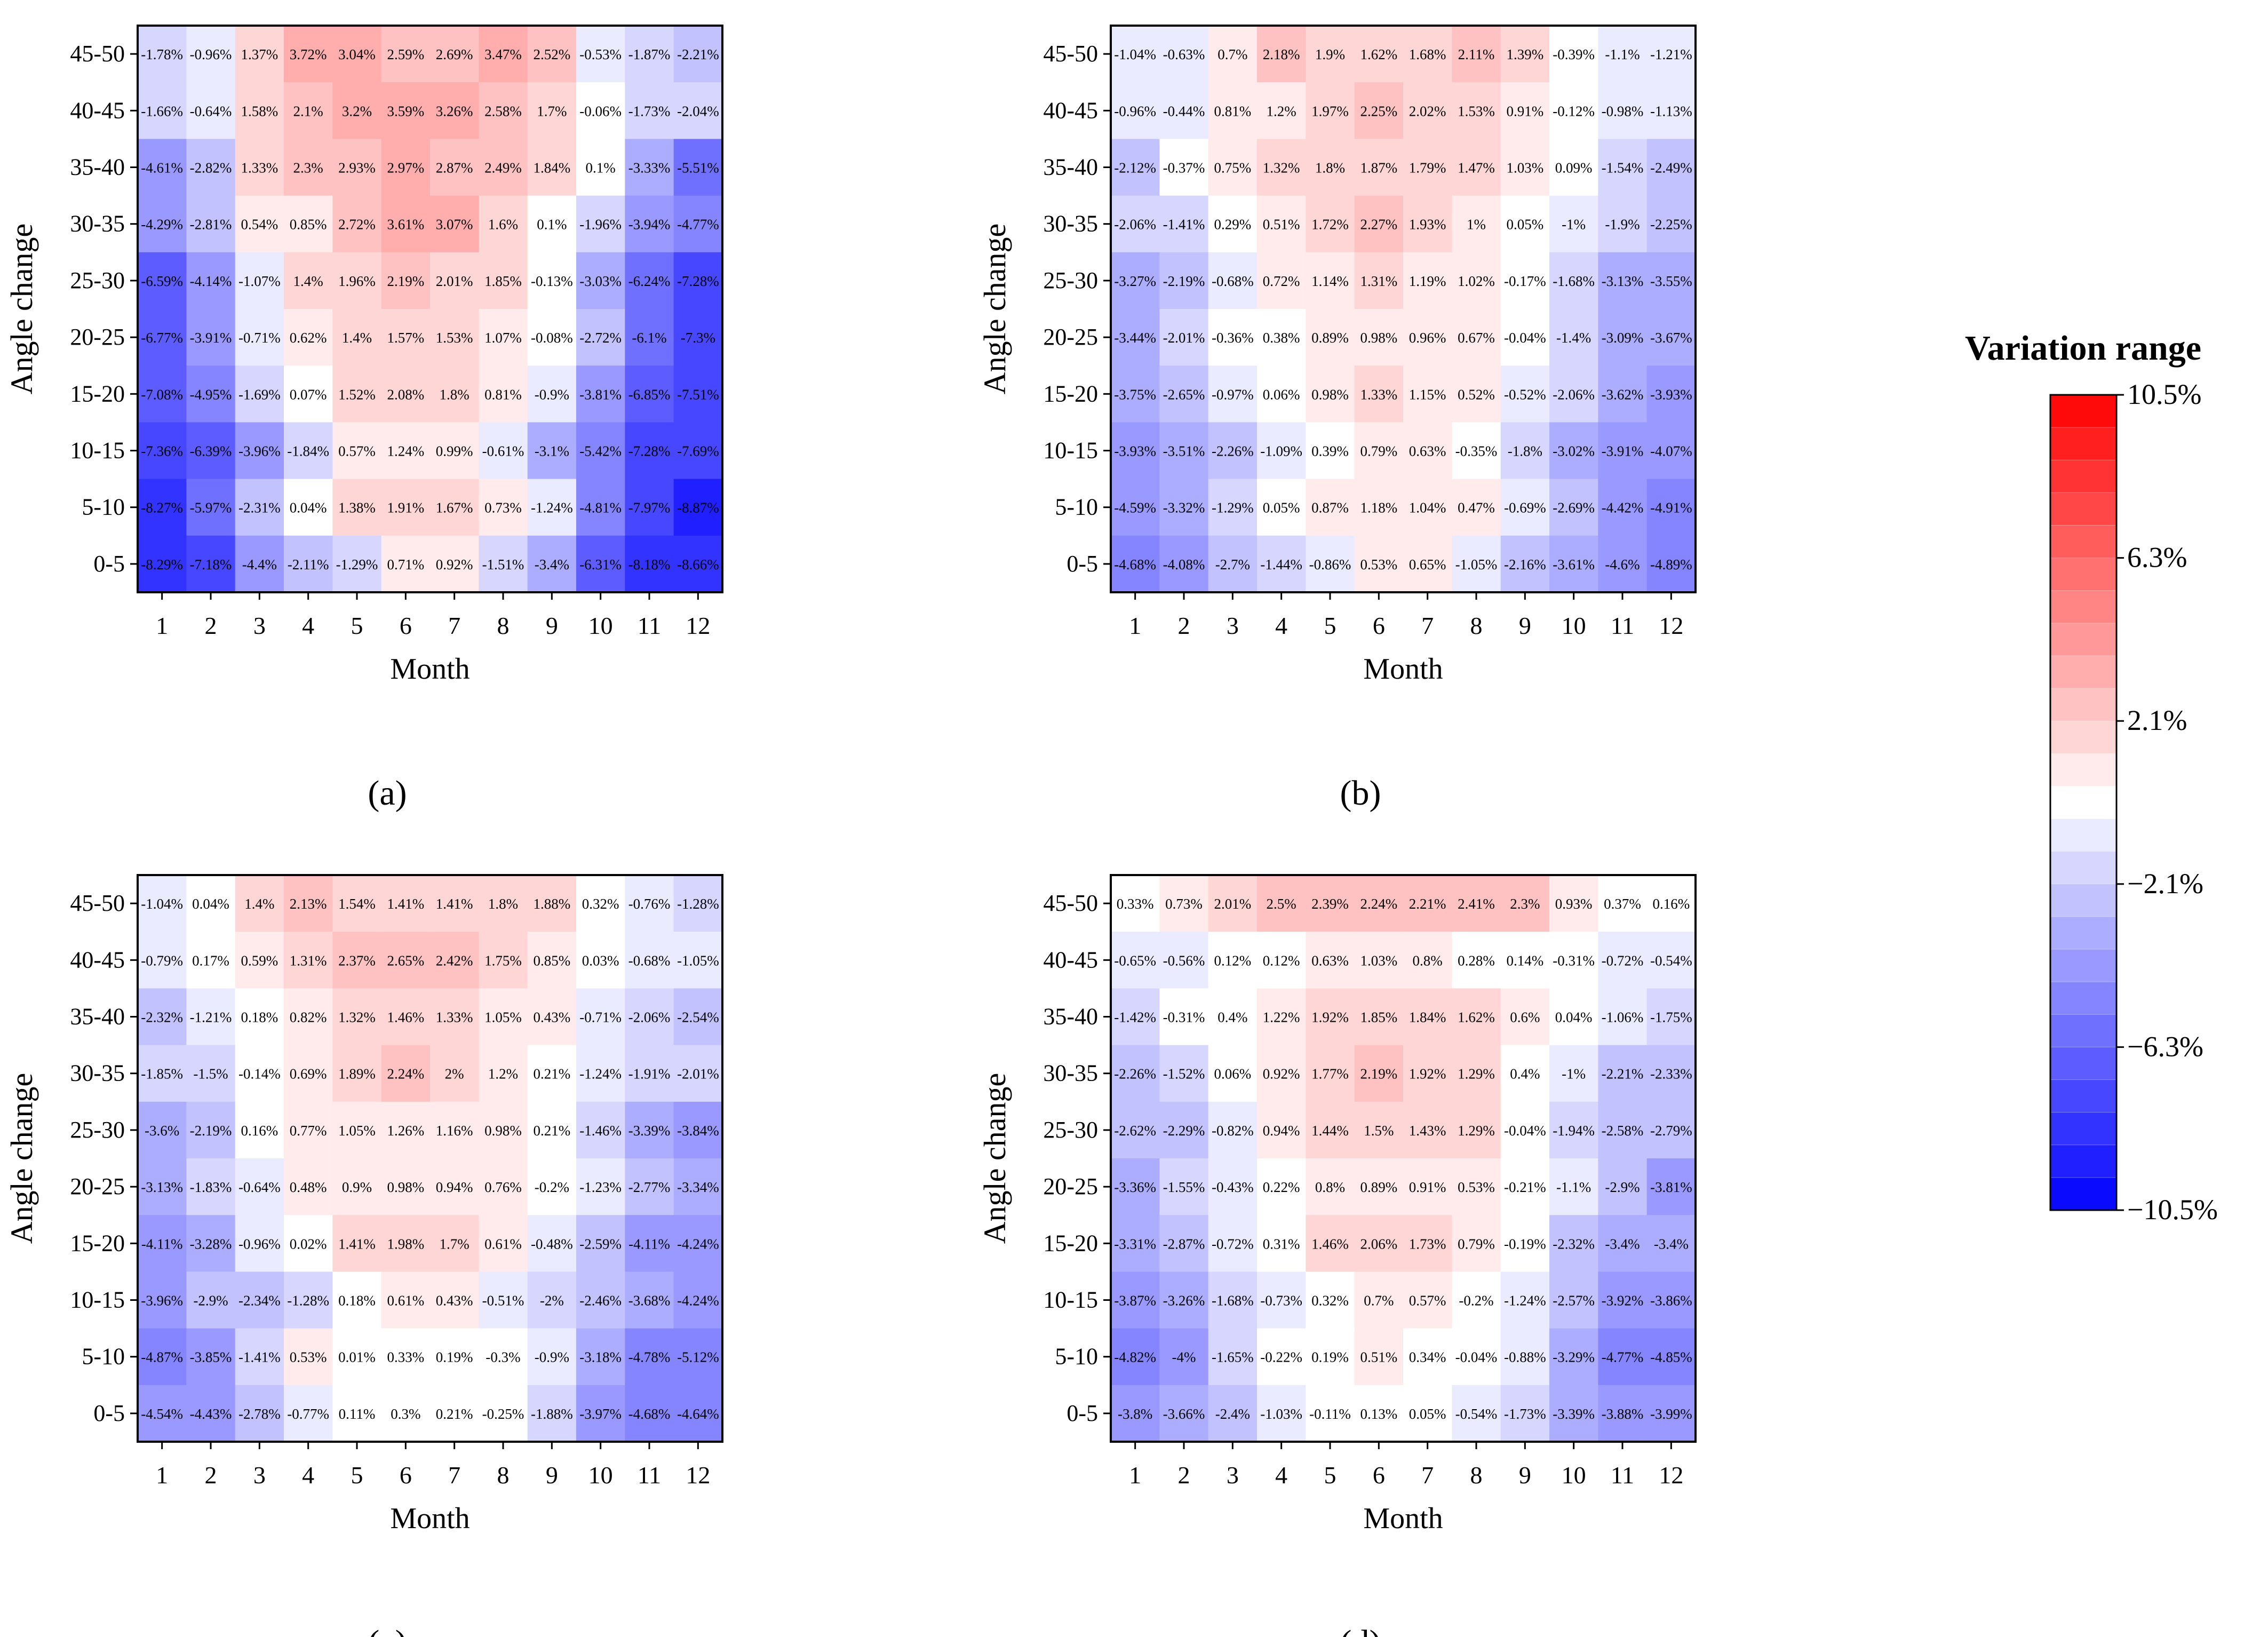 Image resolution: width=2268 pixels, height=1637 pixels. What do you see at coordinates (97, 1073) in the screenshot?
I see `y-tick-label: 30-35` at bounding box center [97, 1073].